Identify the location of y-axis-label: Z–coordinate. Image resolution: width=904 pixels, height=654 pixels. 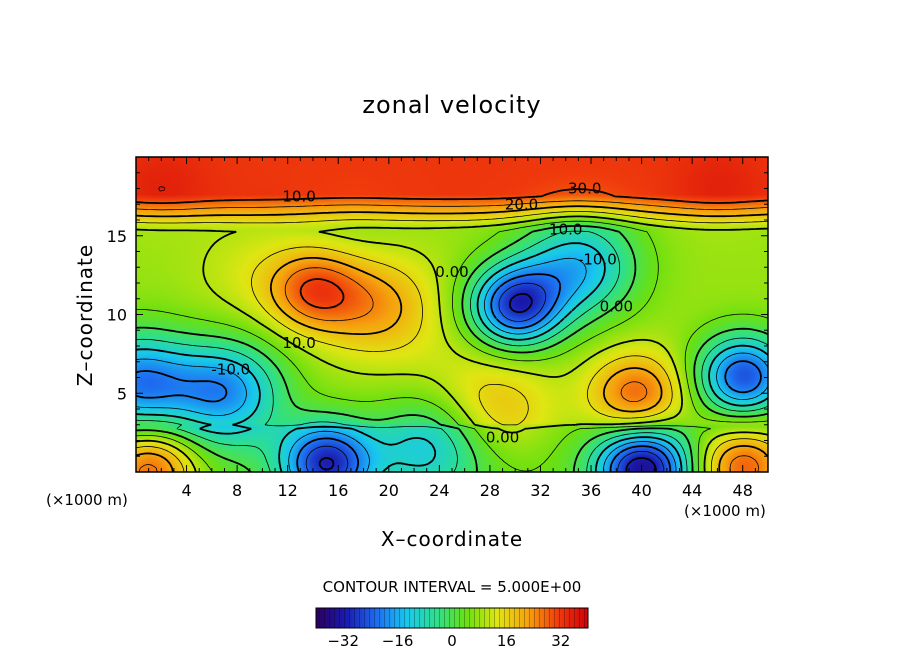
(85, 315).